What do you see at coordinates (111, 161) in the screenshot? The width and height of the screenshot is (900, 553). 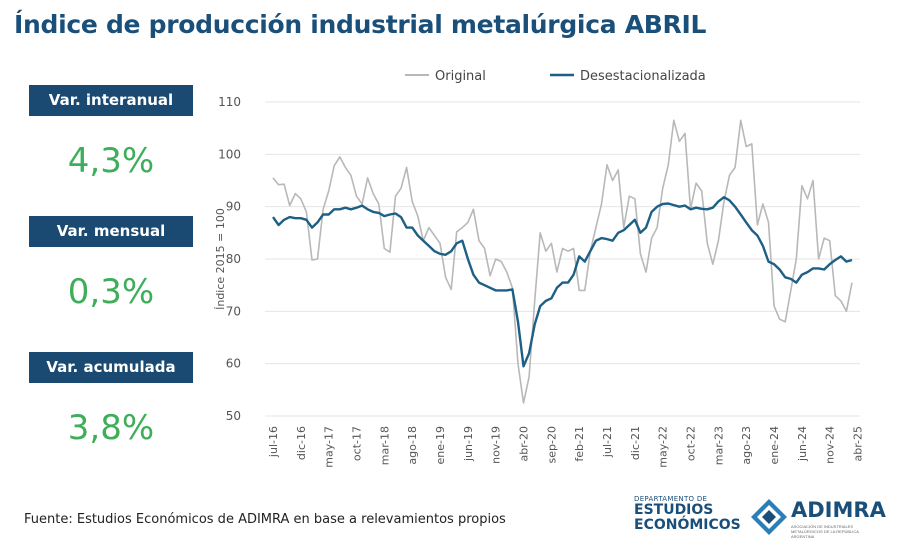 I see `kpi-value-interanual: 4,3%` at bounding box center [111, 161].